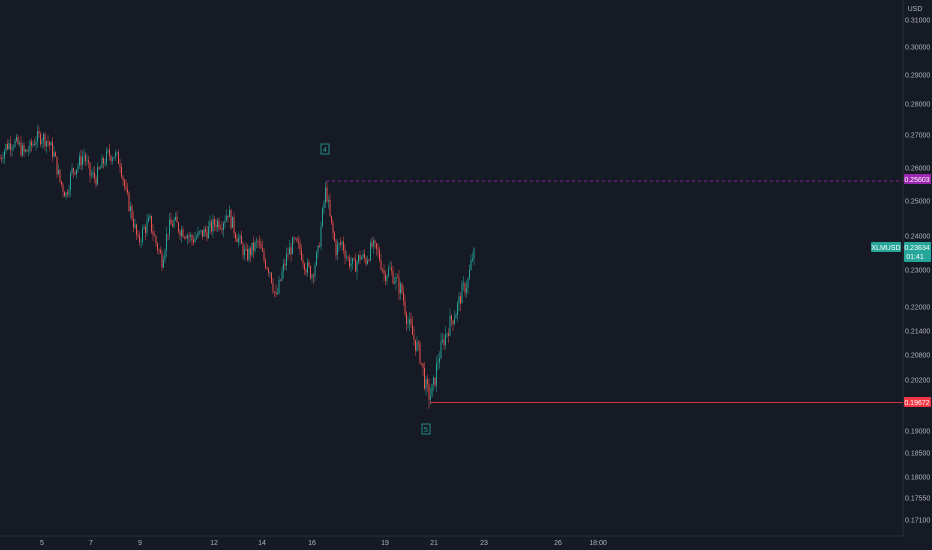 This screenshot has height=550, width=932. I want to click on time-tick-label: 7, so click(91, 543).